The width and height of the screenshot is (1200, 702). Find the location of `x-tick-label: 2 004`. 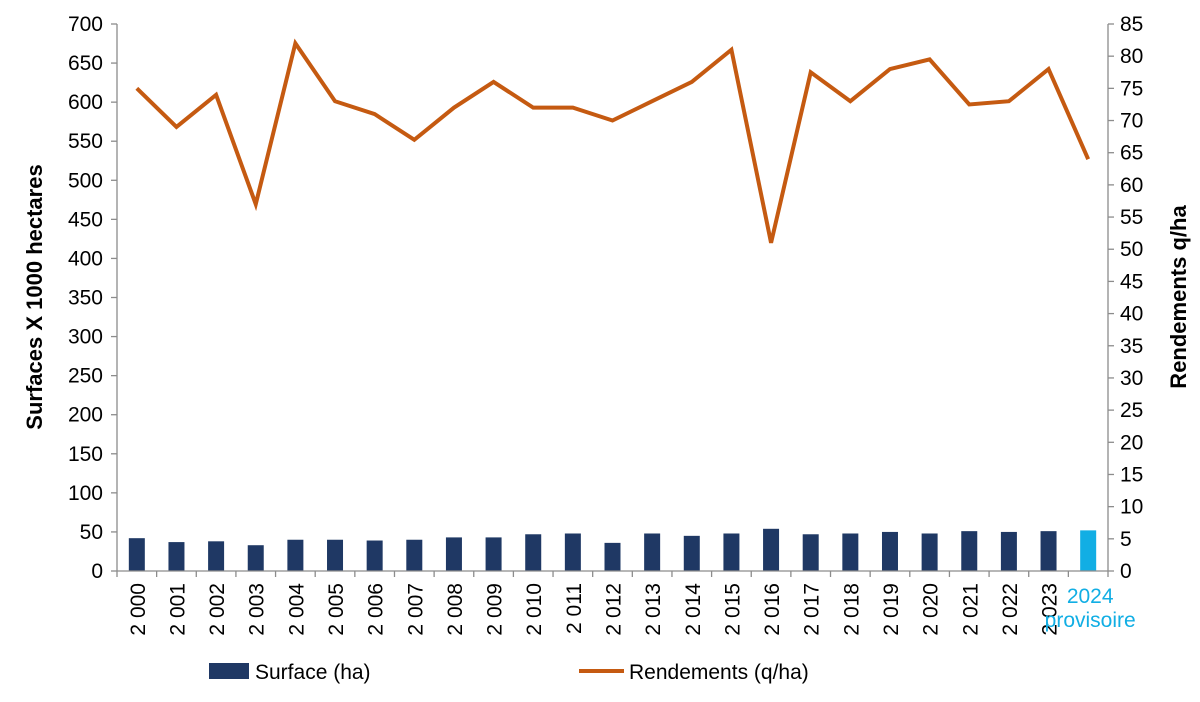

x-tick-label: 2 004 is located at coordinates (296, 609).